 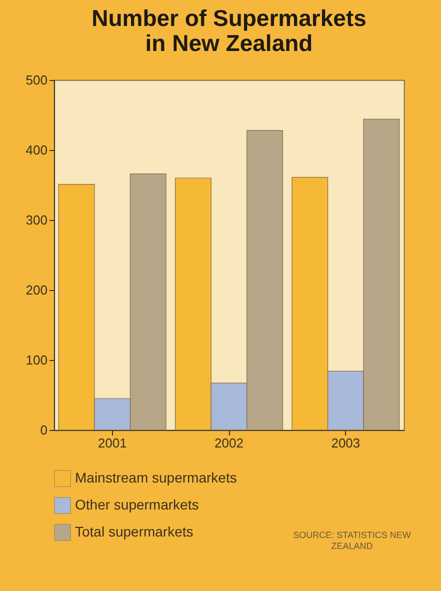 What do you see at coordinates (345, 443) in the screenshot?
I see `x-tick-label: 2003` at bounding box center [345, 443].